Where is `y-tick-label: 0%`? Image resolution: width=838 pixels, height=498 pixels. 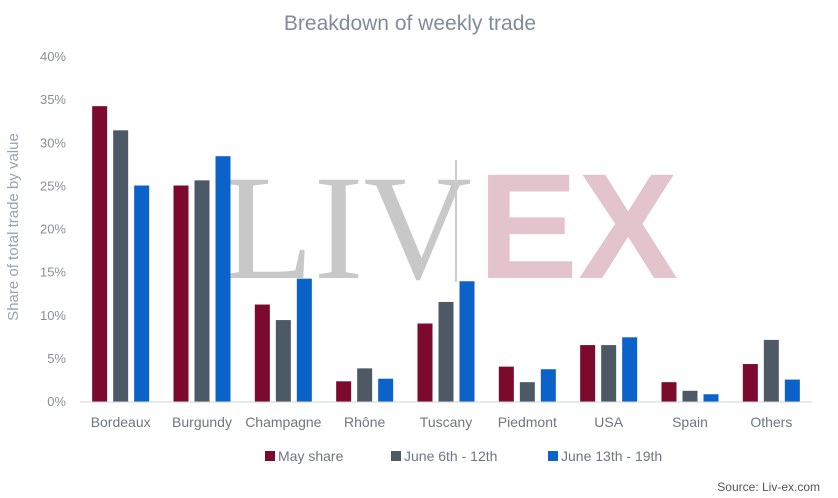 y-tick-label: 0% is located at coordinates (56, 401).